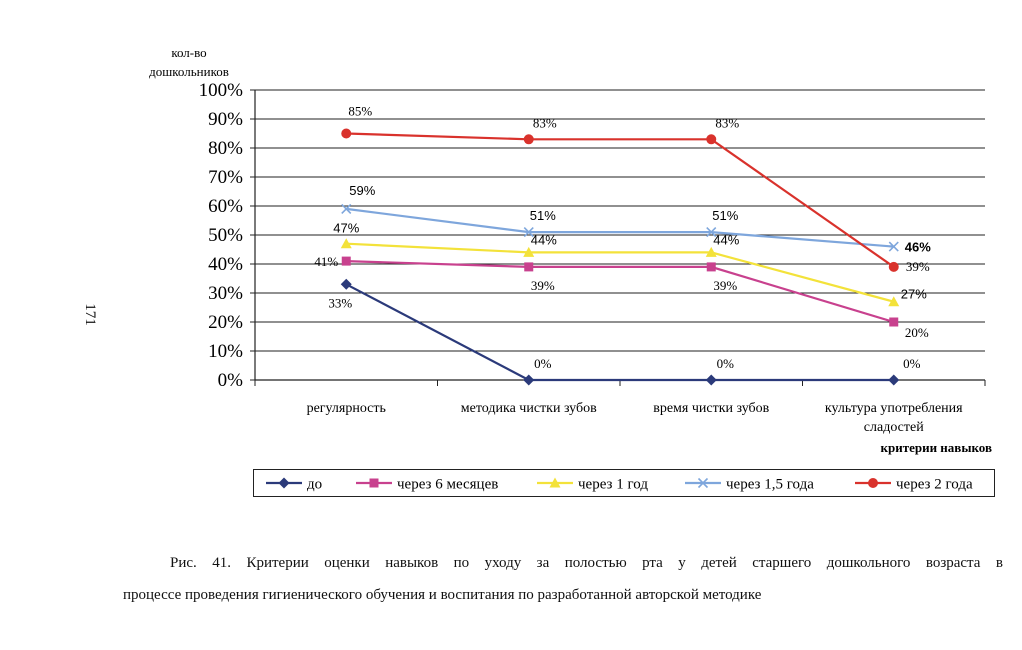 The width and height of the screenshot is (1022, 650). Describe the element at coordinates (225, 177) in the screenshot. I see `y-tick-label: 70%` at that location.